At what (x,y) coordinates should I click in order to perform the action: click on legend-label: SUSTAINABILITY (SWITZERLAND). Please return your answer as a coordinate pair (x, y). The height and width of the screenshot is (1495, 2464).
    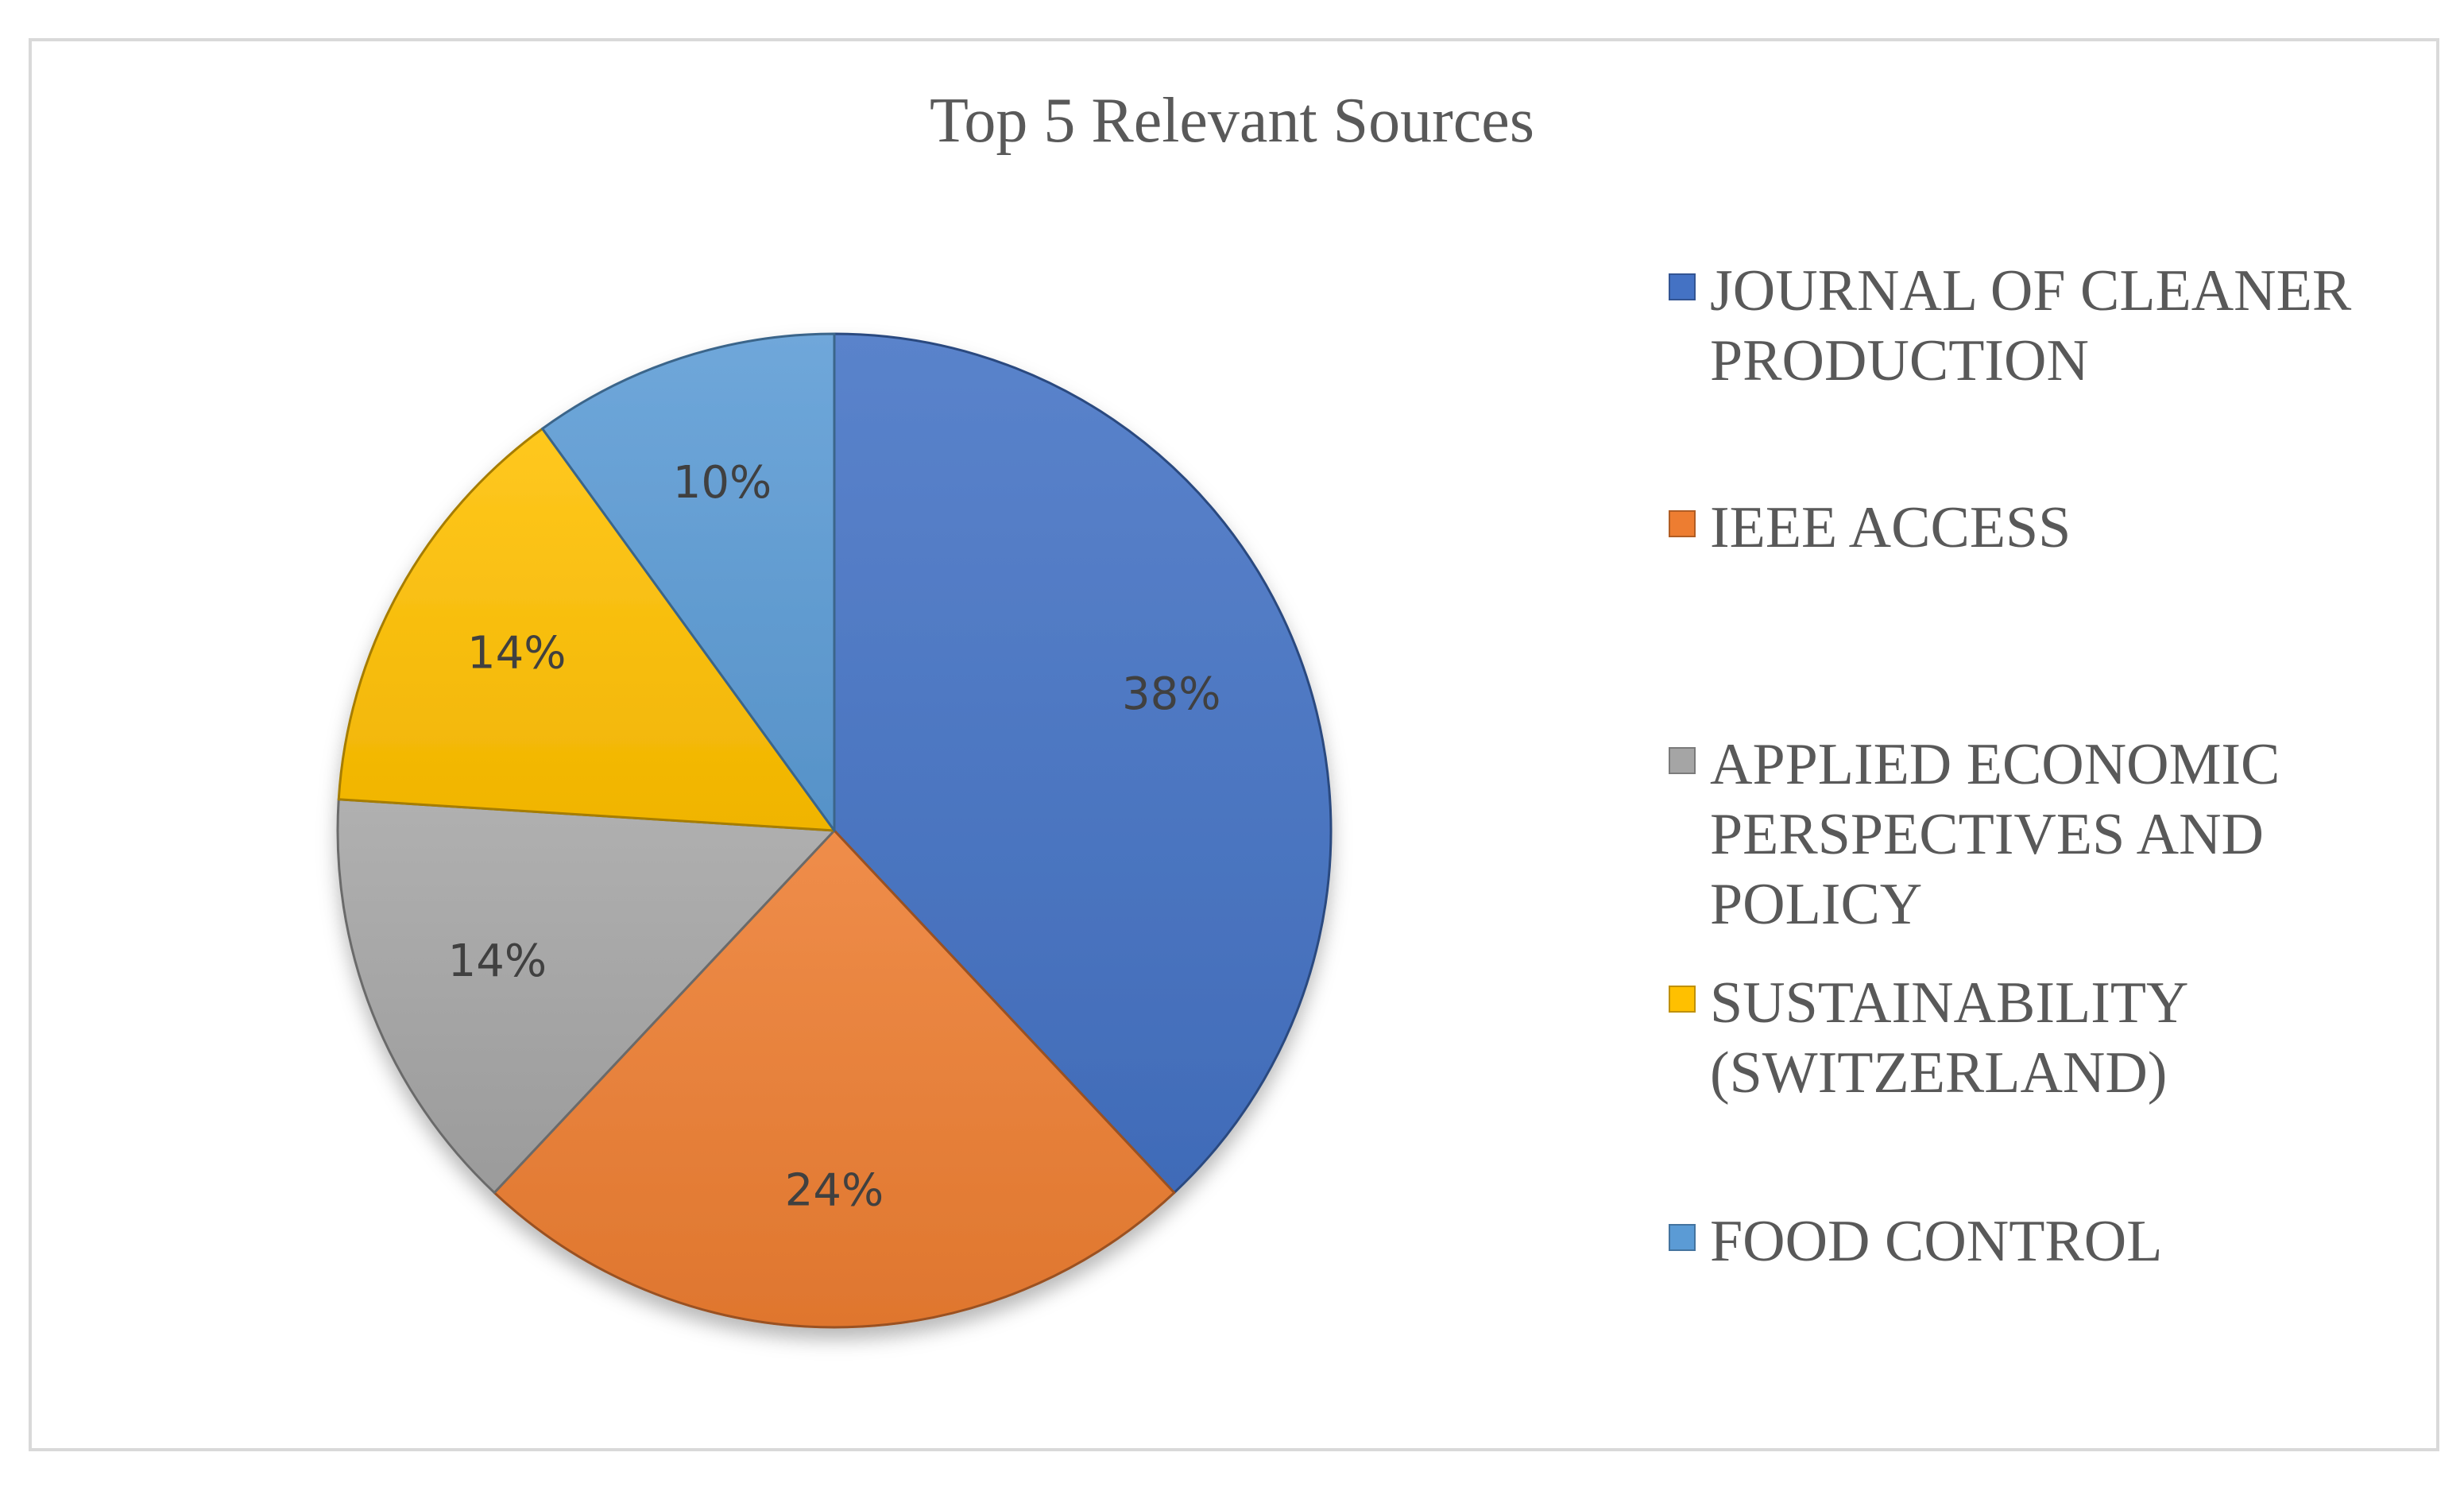
    Looking at the image, I should click on (1948, 1038).